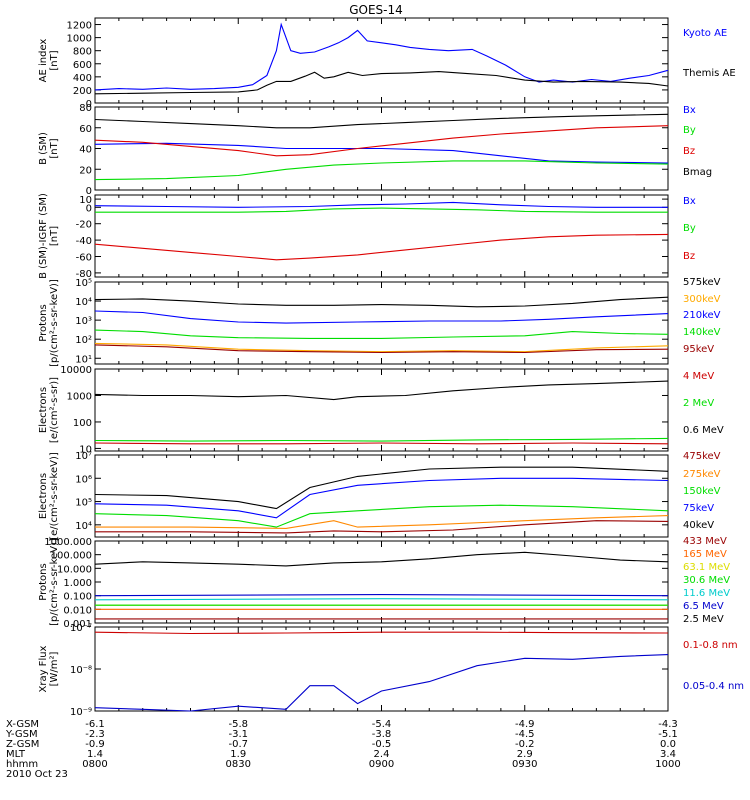  What do you see at coordinates (43, 410) in the screenshot?
I see `y-axis-label: Electrons` at bounding box center [43, 410].